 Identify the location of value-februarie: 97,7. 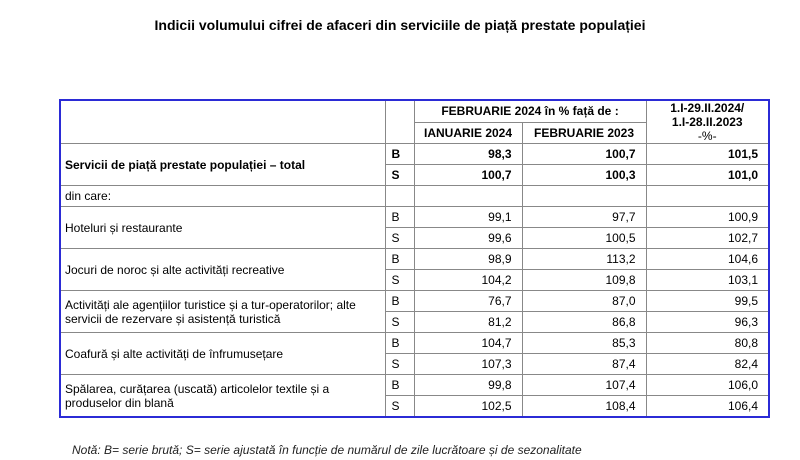
(584, 217).